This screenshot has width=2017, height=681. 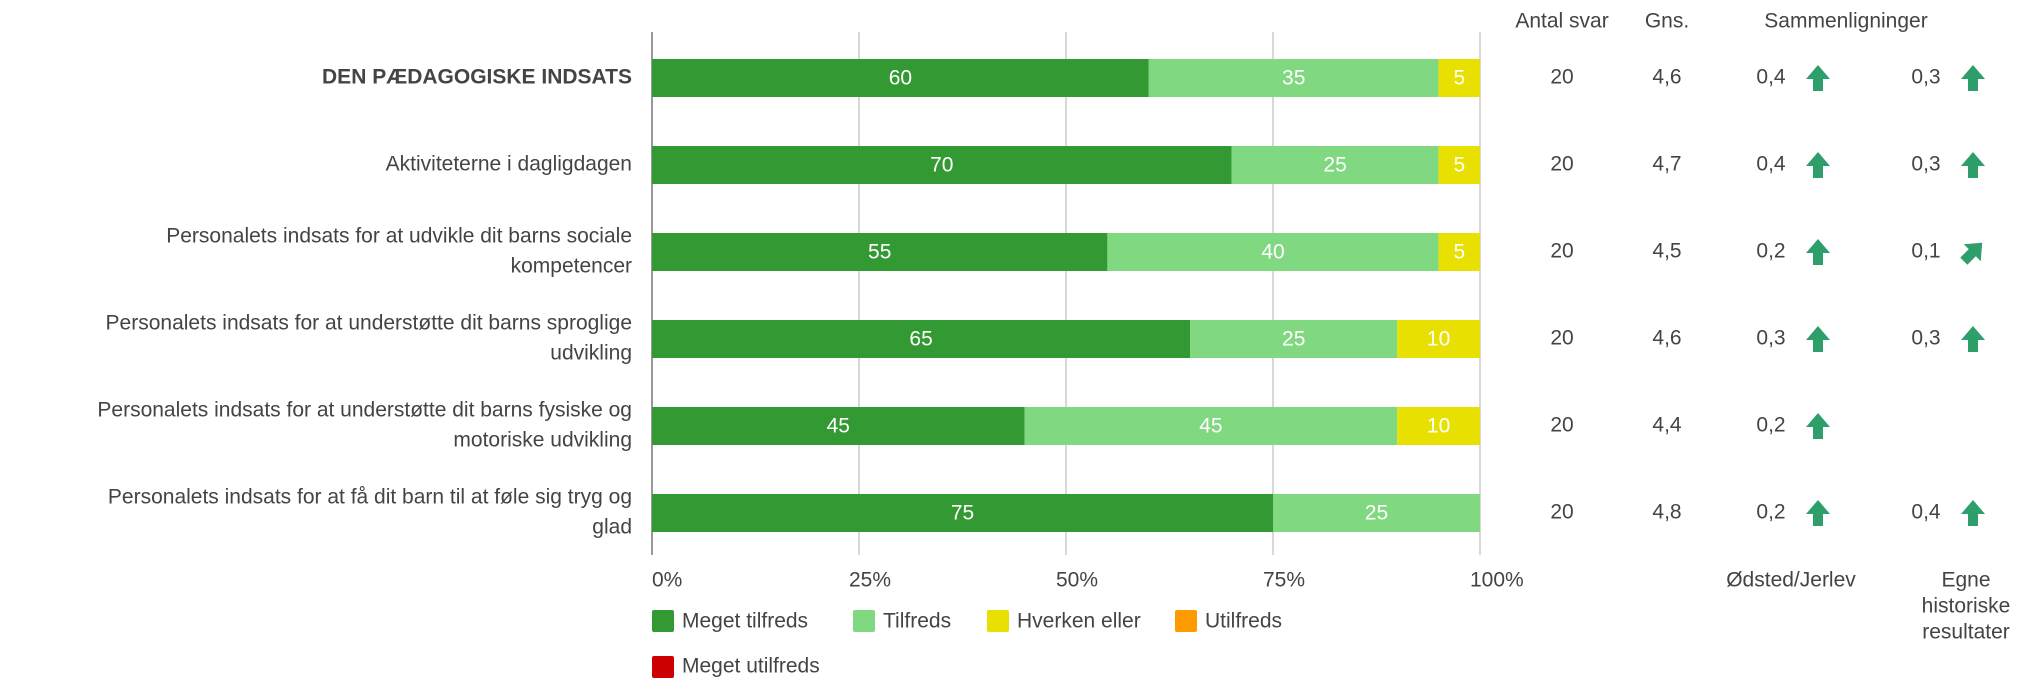 I want to click on x-tick-label: 75%, so click(x=1284, y=580).